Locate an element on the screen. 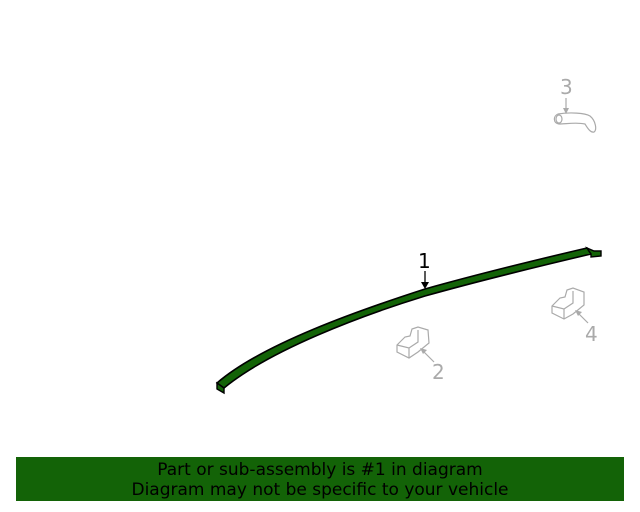  svg-text: 1 is located at coordinates (424, 261).